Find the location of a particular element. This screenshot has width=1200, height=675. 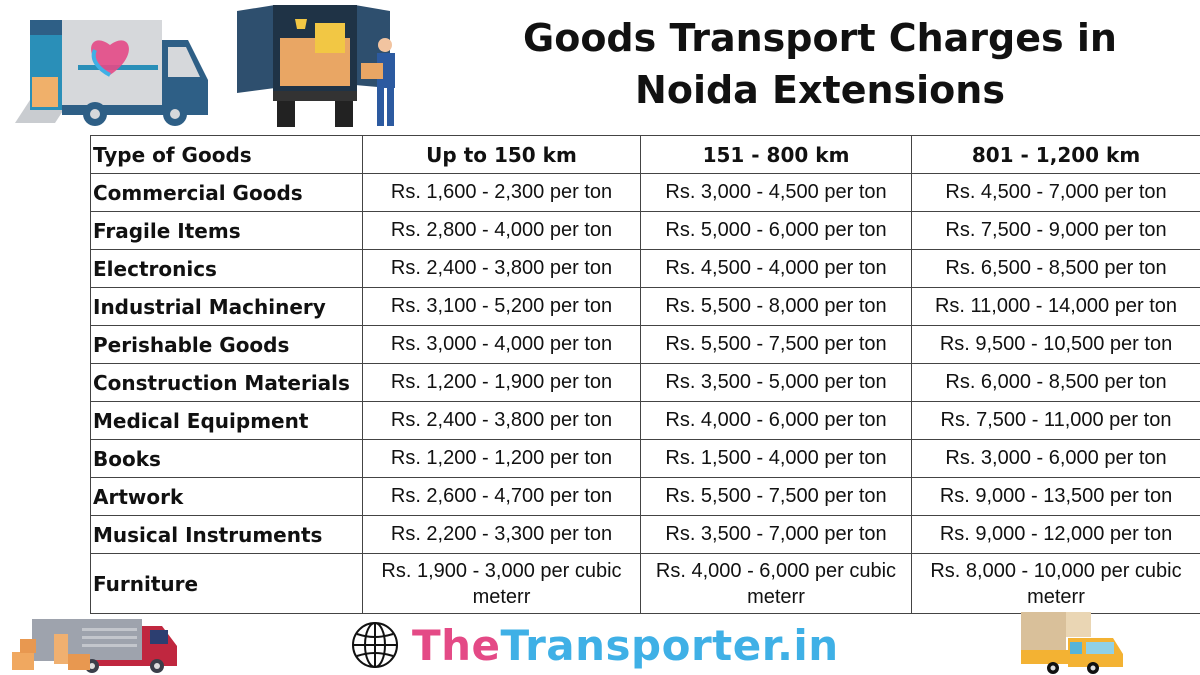

goods-type-cell: Musical Instruments is located at coordinates (226, 534).